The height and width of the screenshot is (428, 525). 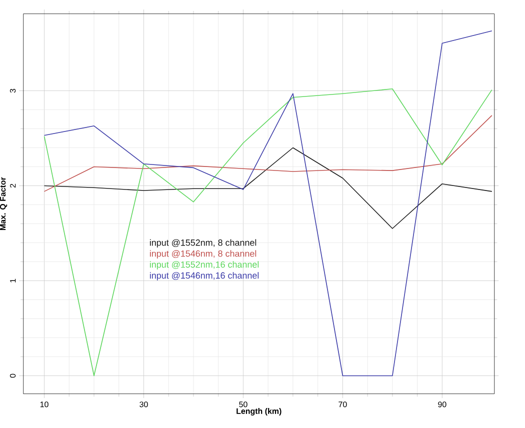 I want to click on text: input @1546nm, 8 channel, so click(x=203, y=254).